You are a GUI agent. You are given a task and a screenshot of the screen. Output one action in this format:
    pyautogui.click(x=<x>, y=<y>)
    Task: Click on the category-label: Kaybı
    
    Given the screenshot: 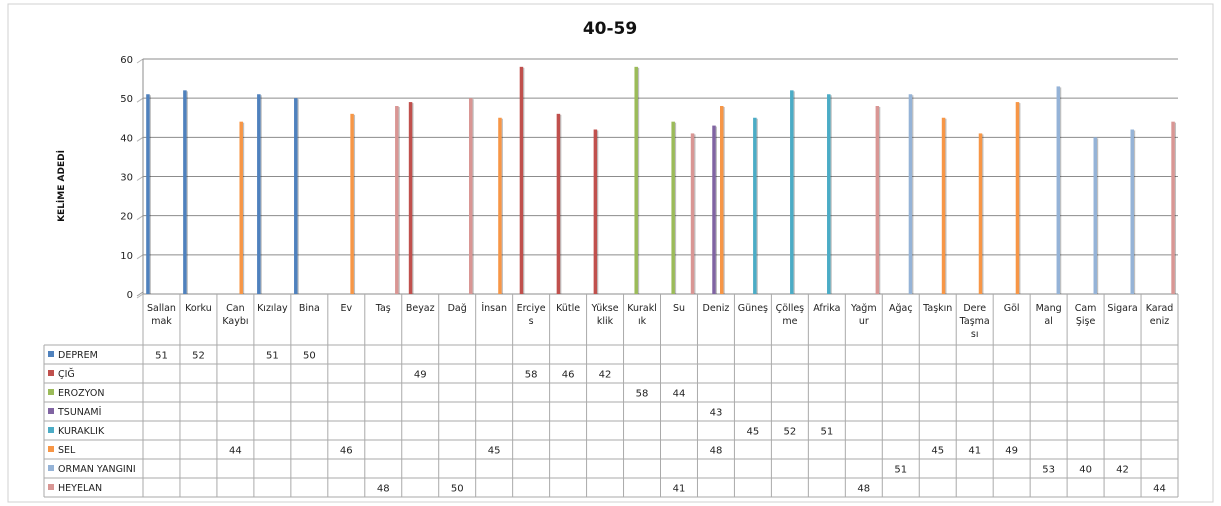 What is the action you would take?
    pyautogui.click(x=235, y=321)
    